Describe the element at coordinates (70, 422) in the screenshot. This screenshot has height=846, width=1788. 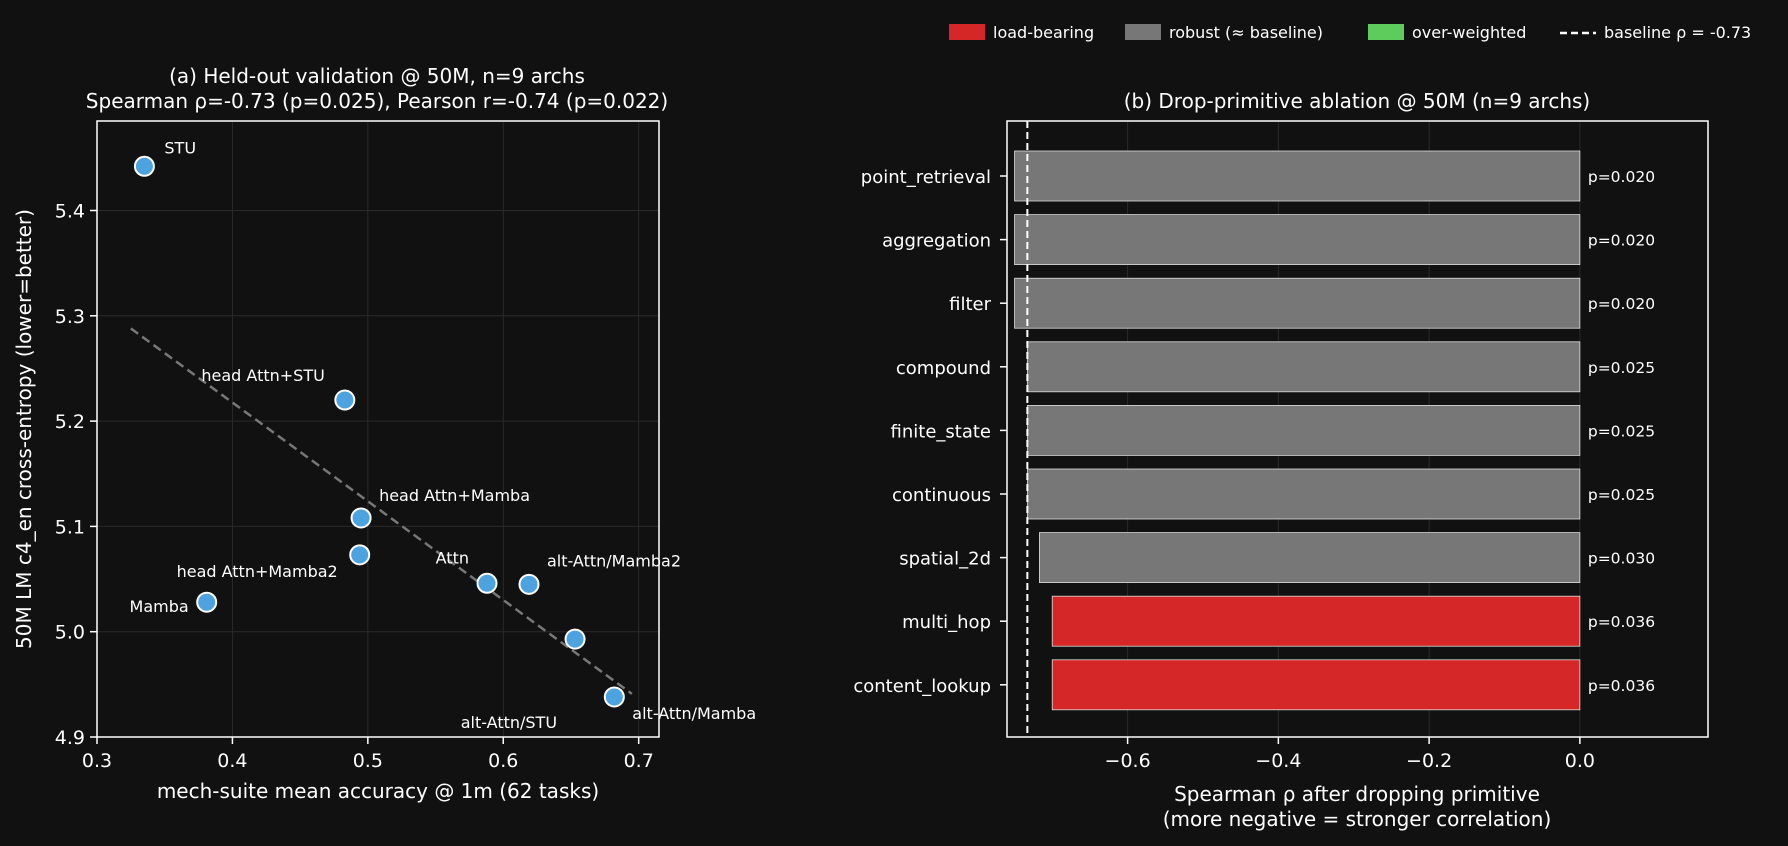
I see `scatter-y-tick-label: 5.2` at that location.